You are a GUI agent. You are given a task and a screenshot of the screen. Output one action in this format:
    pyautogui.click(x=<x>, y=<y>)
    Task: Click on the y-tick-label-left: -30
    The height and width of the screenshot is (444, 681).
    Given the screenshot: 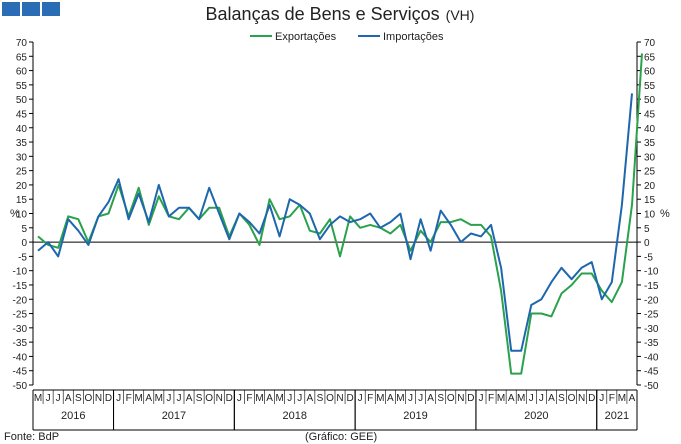 What is the action you would take?
    pyautogui.click(x=20, y=329)
    